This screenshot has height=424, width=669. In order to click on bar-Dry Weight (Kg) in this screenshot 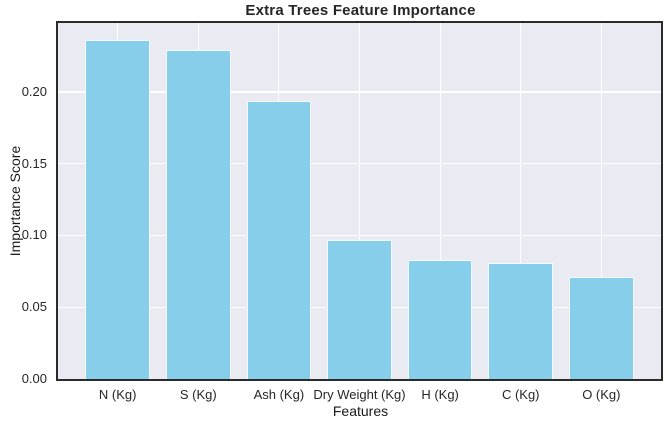, I will do `click(359, 309)`.